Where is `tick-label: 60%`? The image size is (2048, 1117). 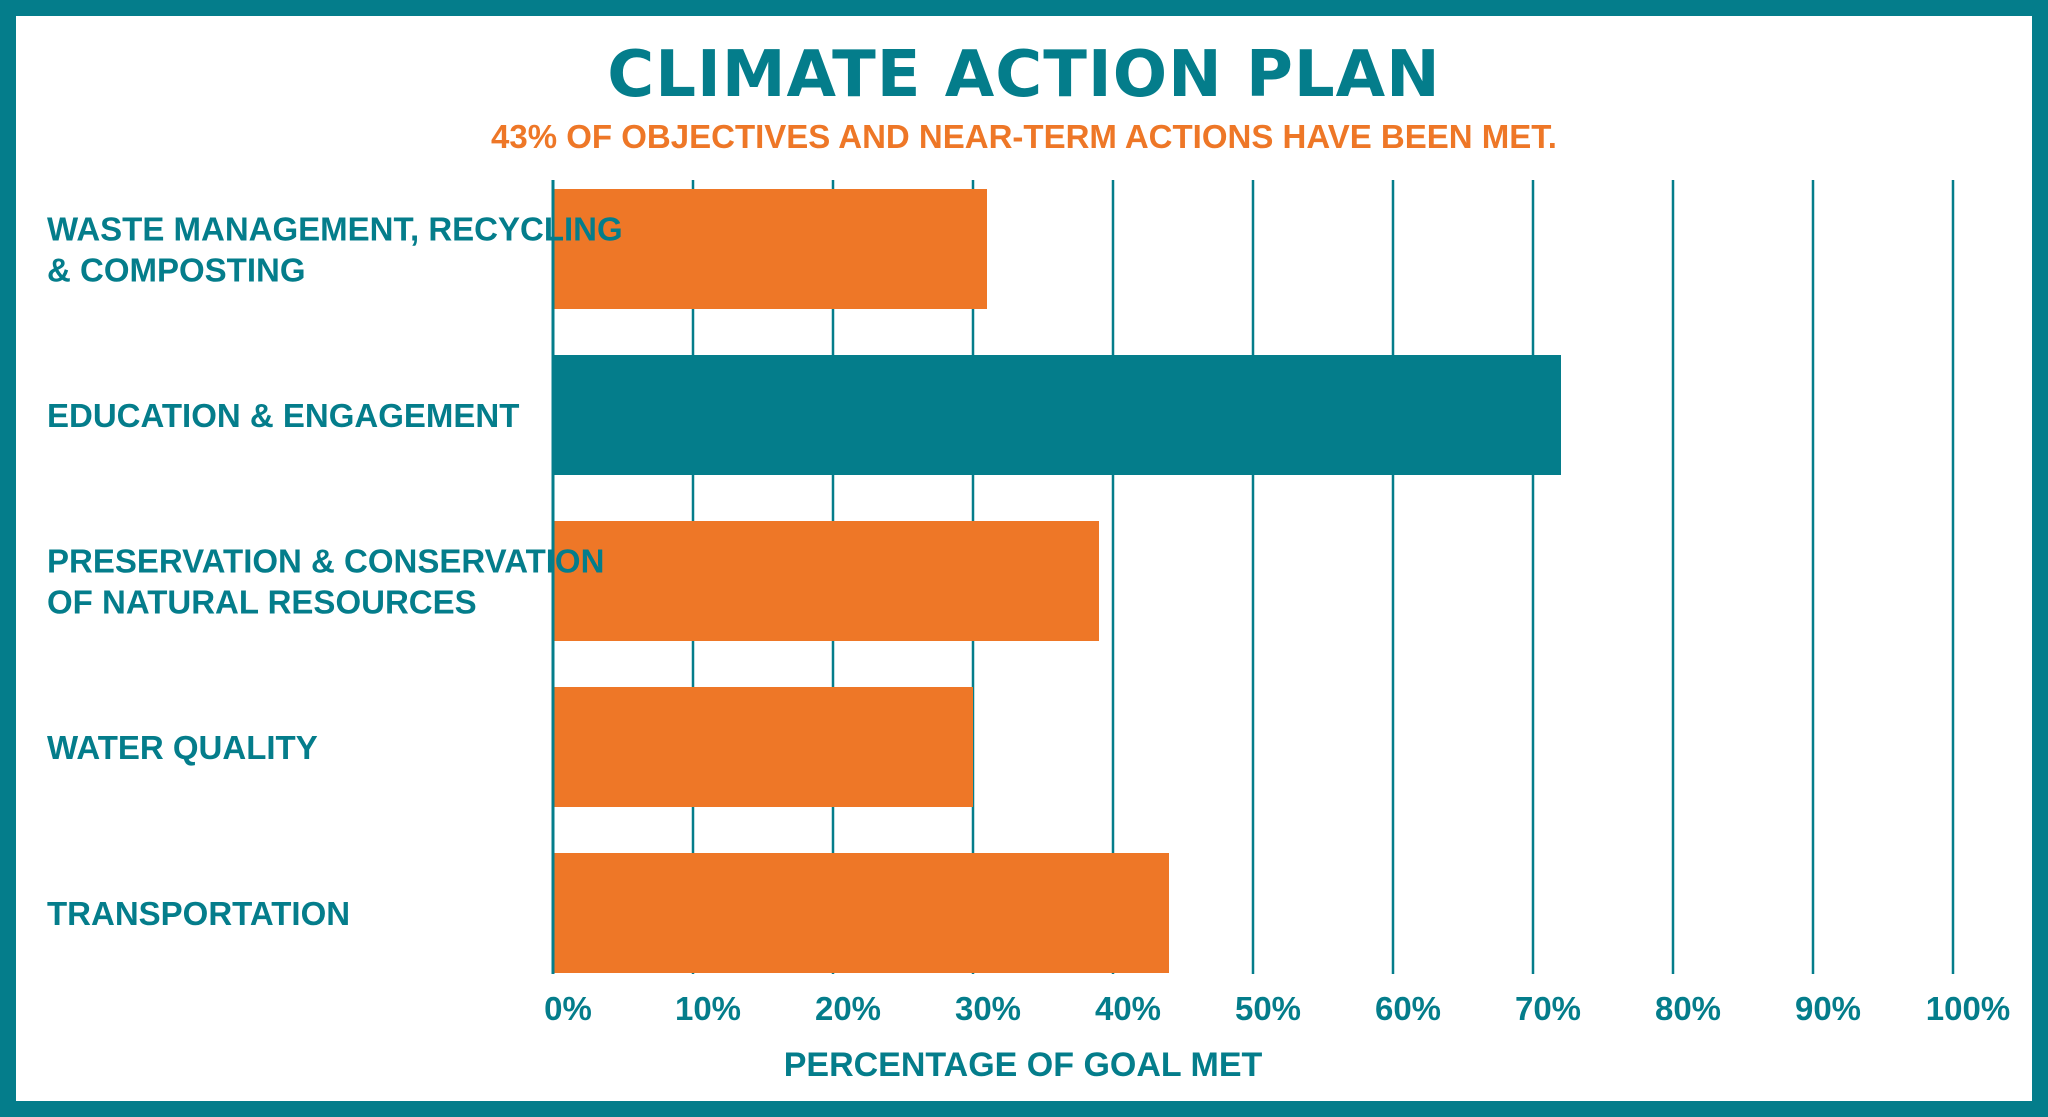 tick-label: 60% is located at coordinates (1408, 1008).